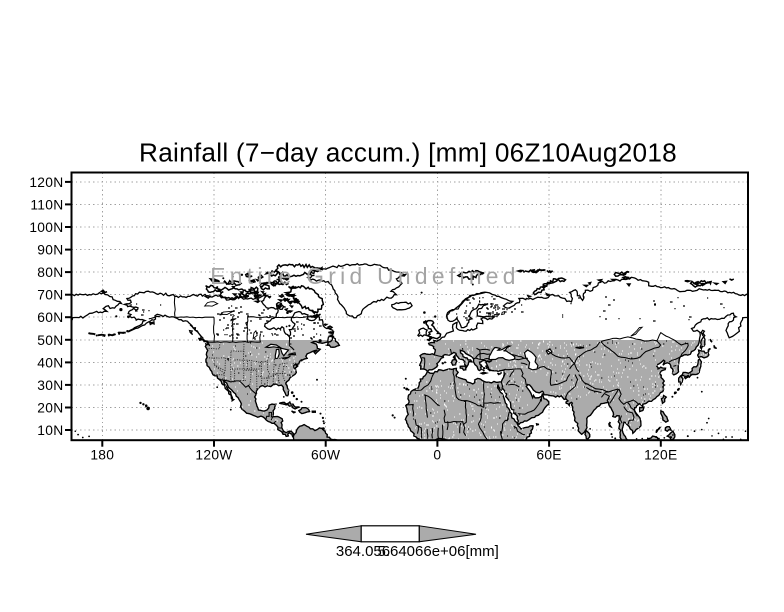 This screenshot has height=612, width=784. Describe the element at coordinates (50, 272) in the screenshot. I see `svg-text: 80N` at that location.